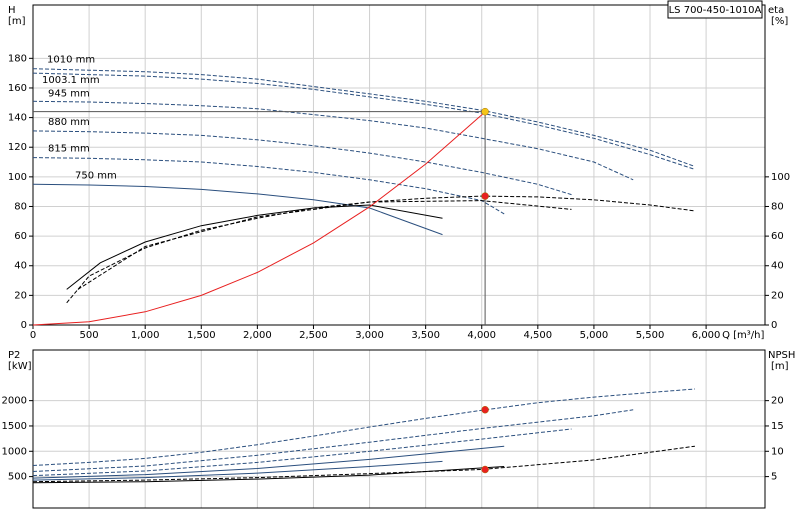  Describe the element at coordinates (69, 122) in the screenshot. I see `curve-label: 880 mm` at that location.